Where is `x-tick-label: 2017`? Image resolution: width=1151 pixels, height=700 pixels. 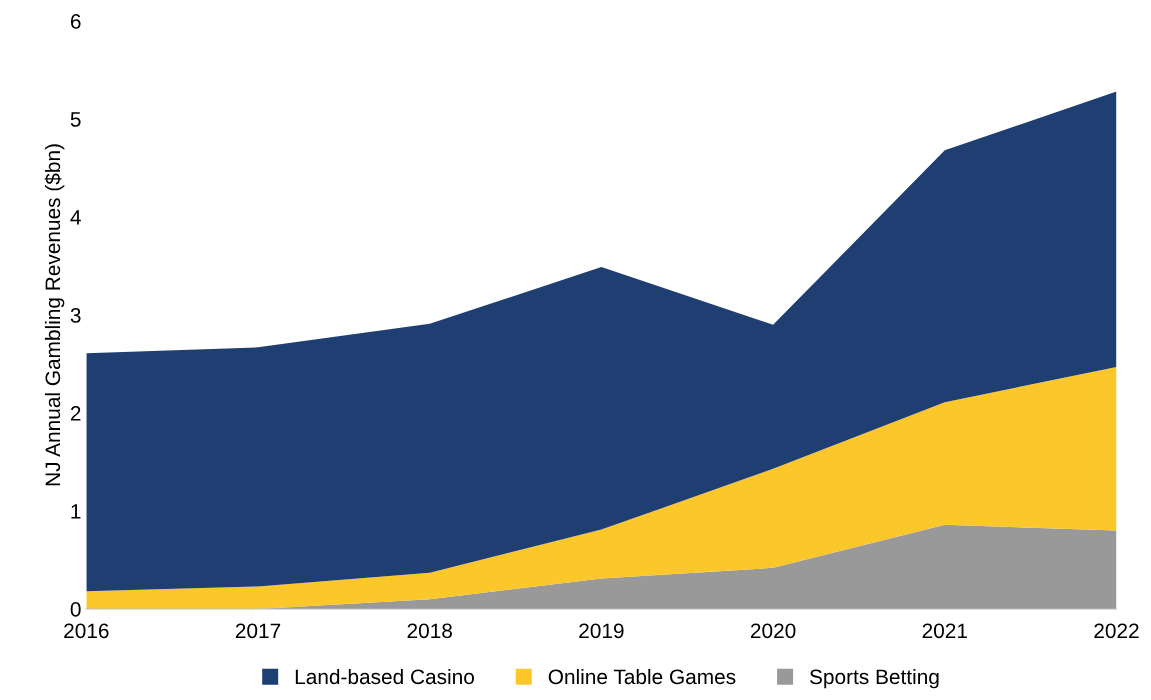 x-tick-label: 2017 is located at coordinates (258, 631).